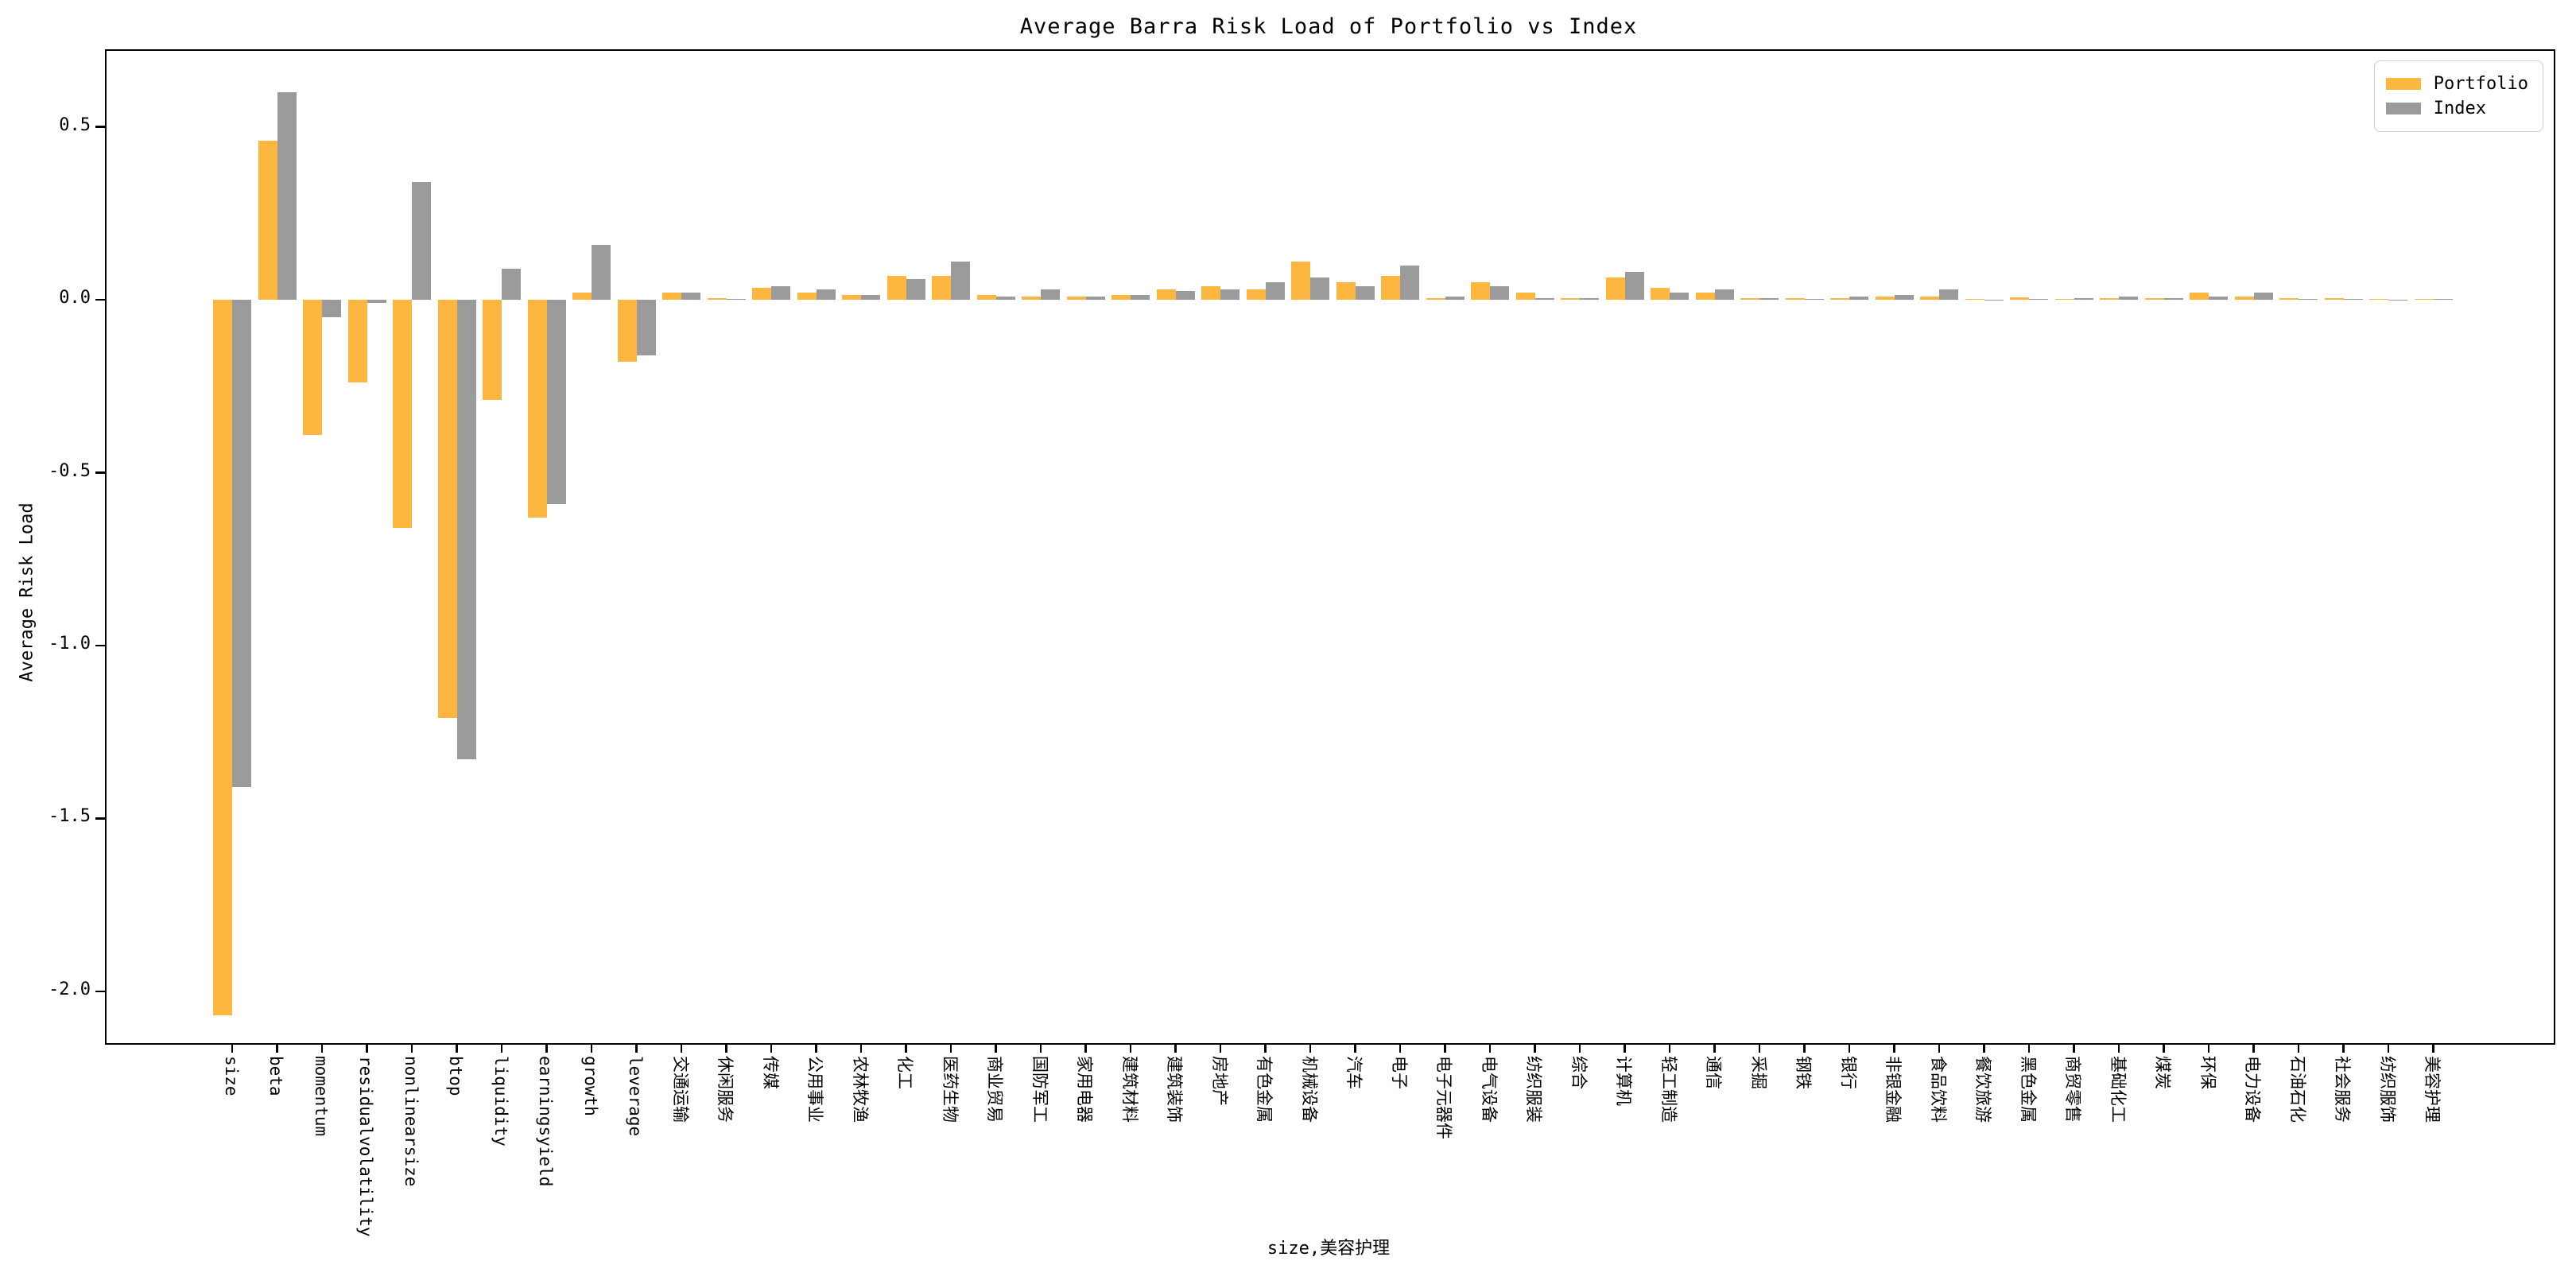  I want to click on bar-index-size, so click(241, 544).